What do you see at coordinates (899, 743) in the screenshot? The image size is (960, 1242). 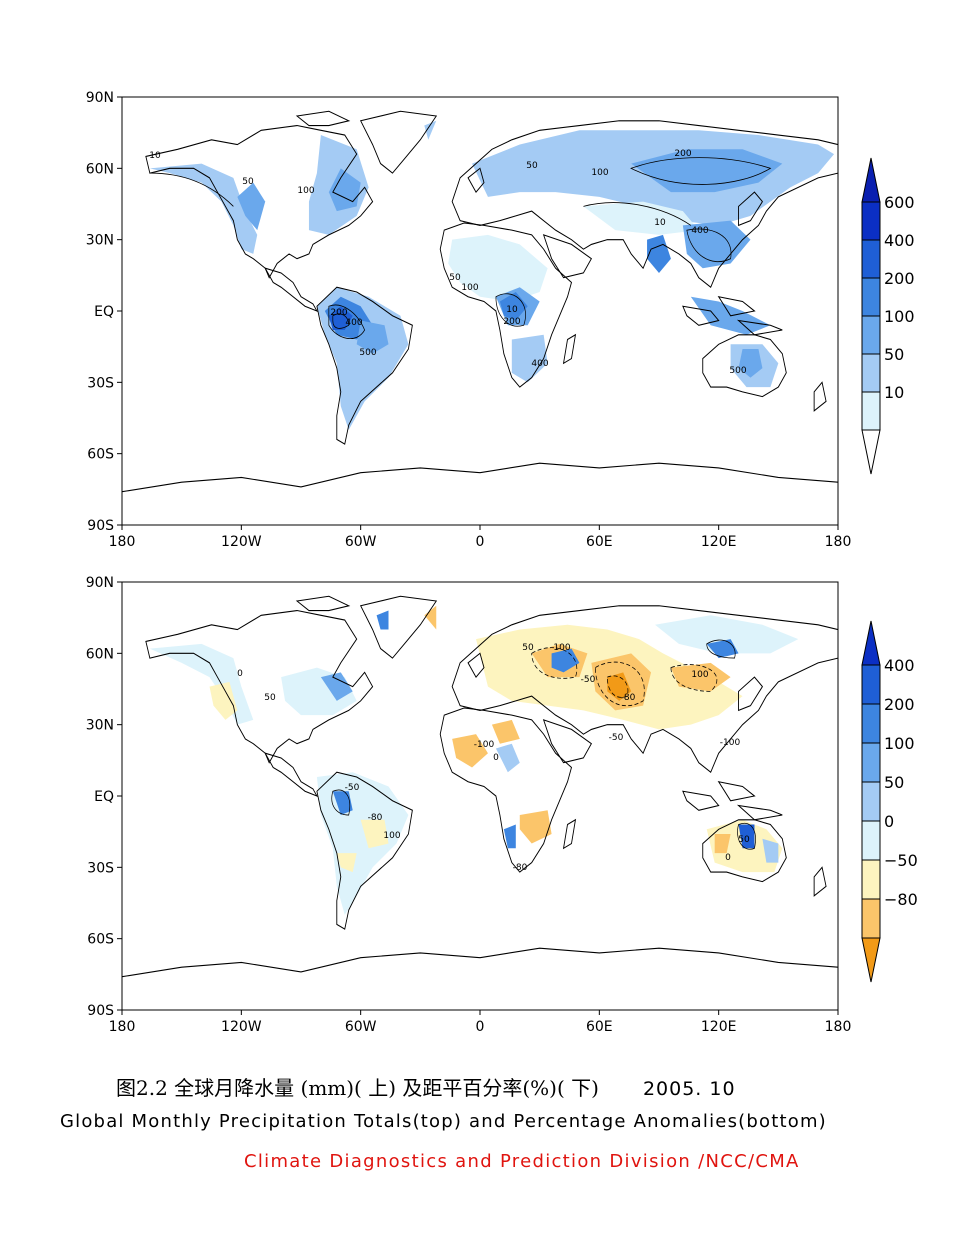 I see `legend-level-label: 100` at bounding box center [899, 743].